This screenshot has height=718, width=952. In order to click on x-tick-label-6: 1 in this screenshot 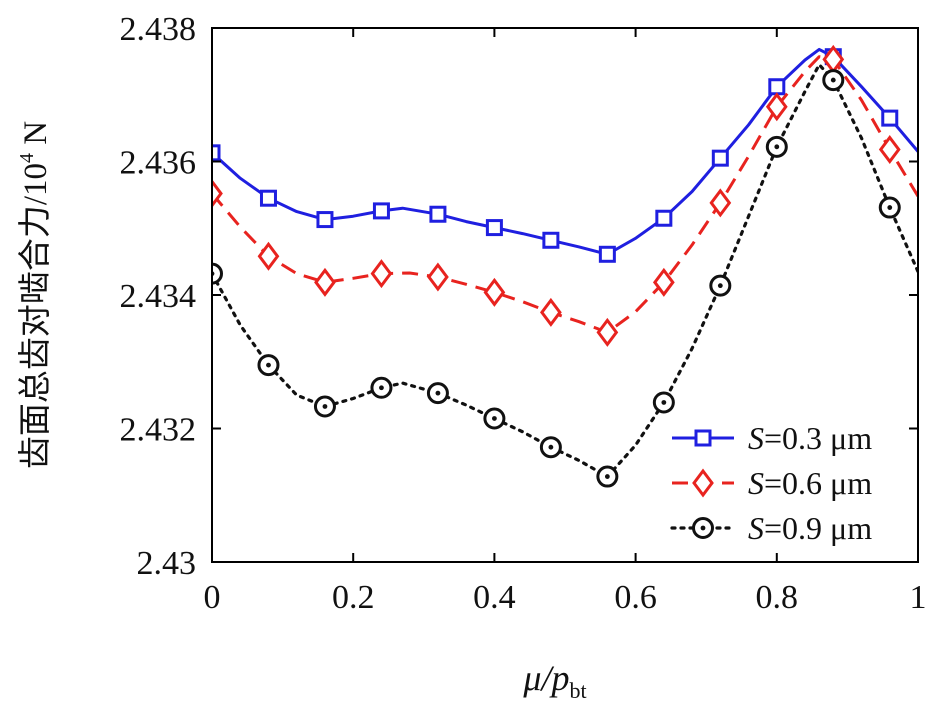, I will do `click(918, 597)`.